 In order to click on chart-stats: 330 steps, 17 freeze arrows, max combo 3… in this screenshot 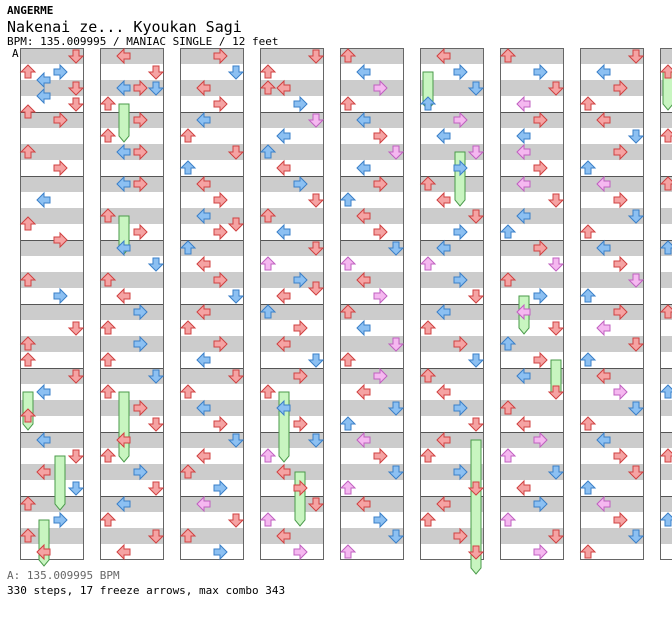, I will do `click(146, 590)`.